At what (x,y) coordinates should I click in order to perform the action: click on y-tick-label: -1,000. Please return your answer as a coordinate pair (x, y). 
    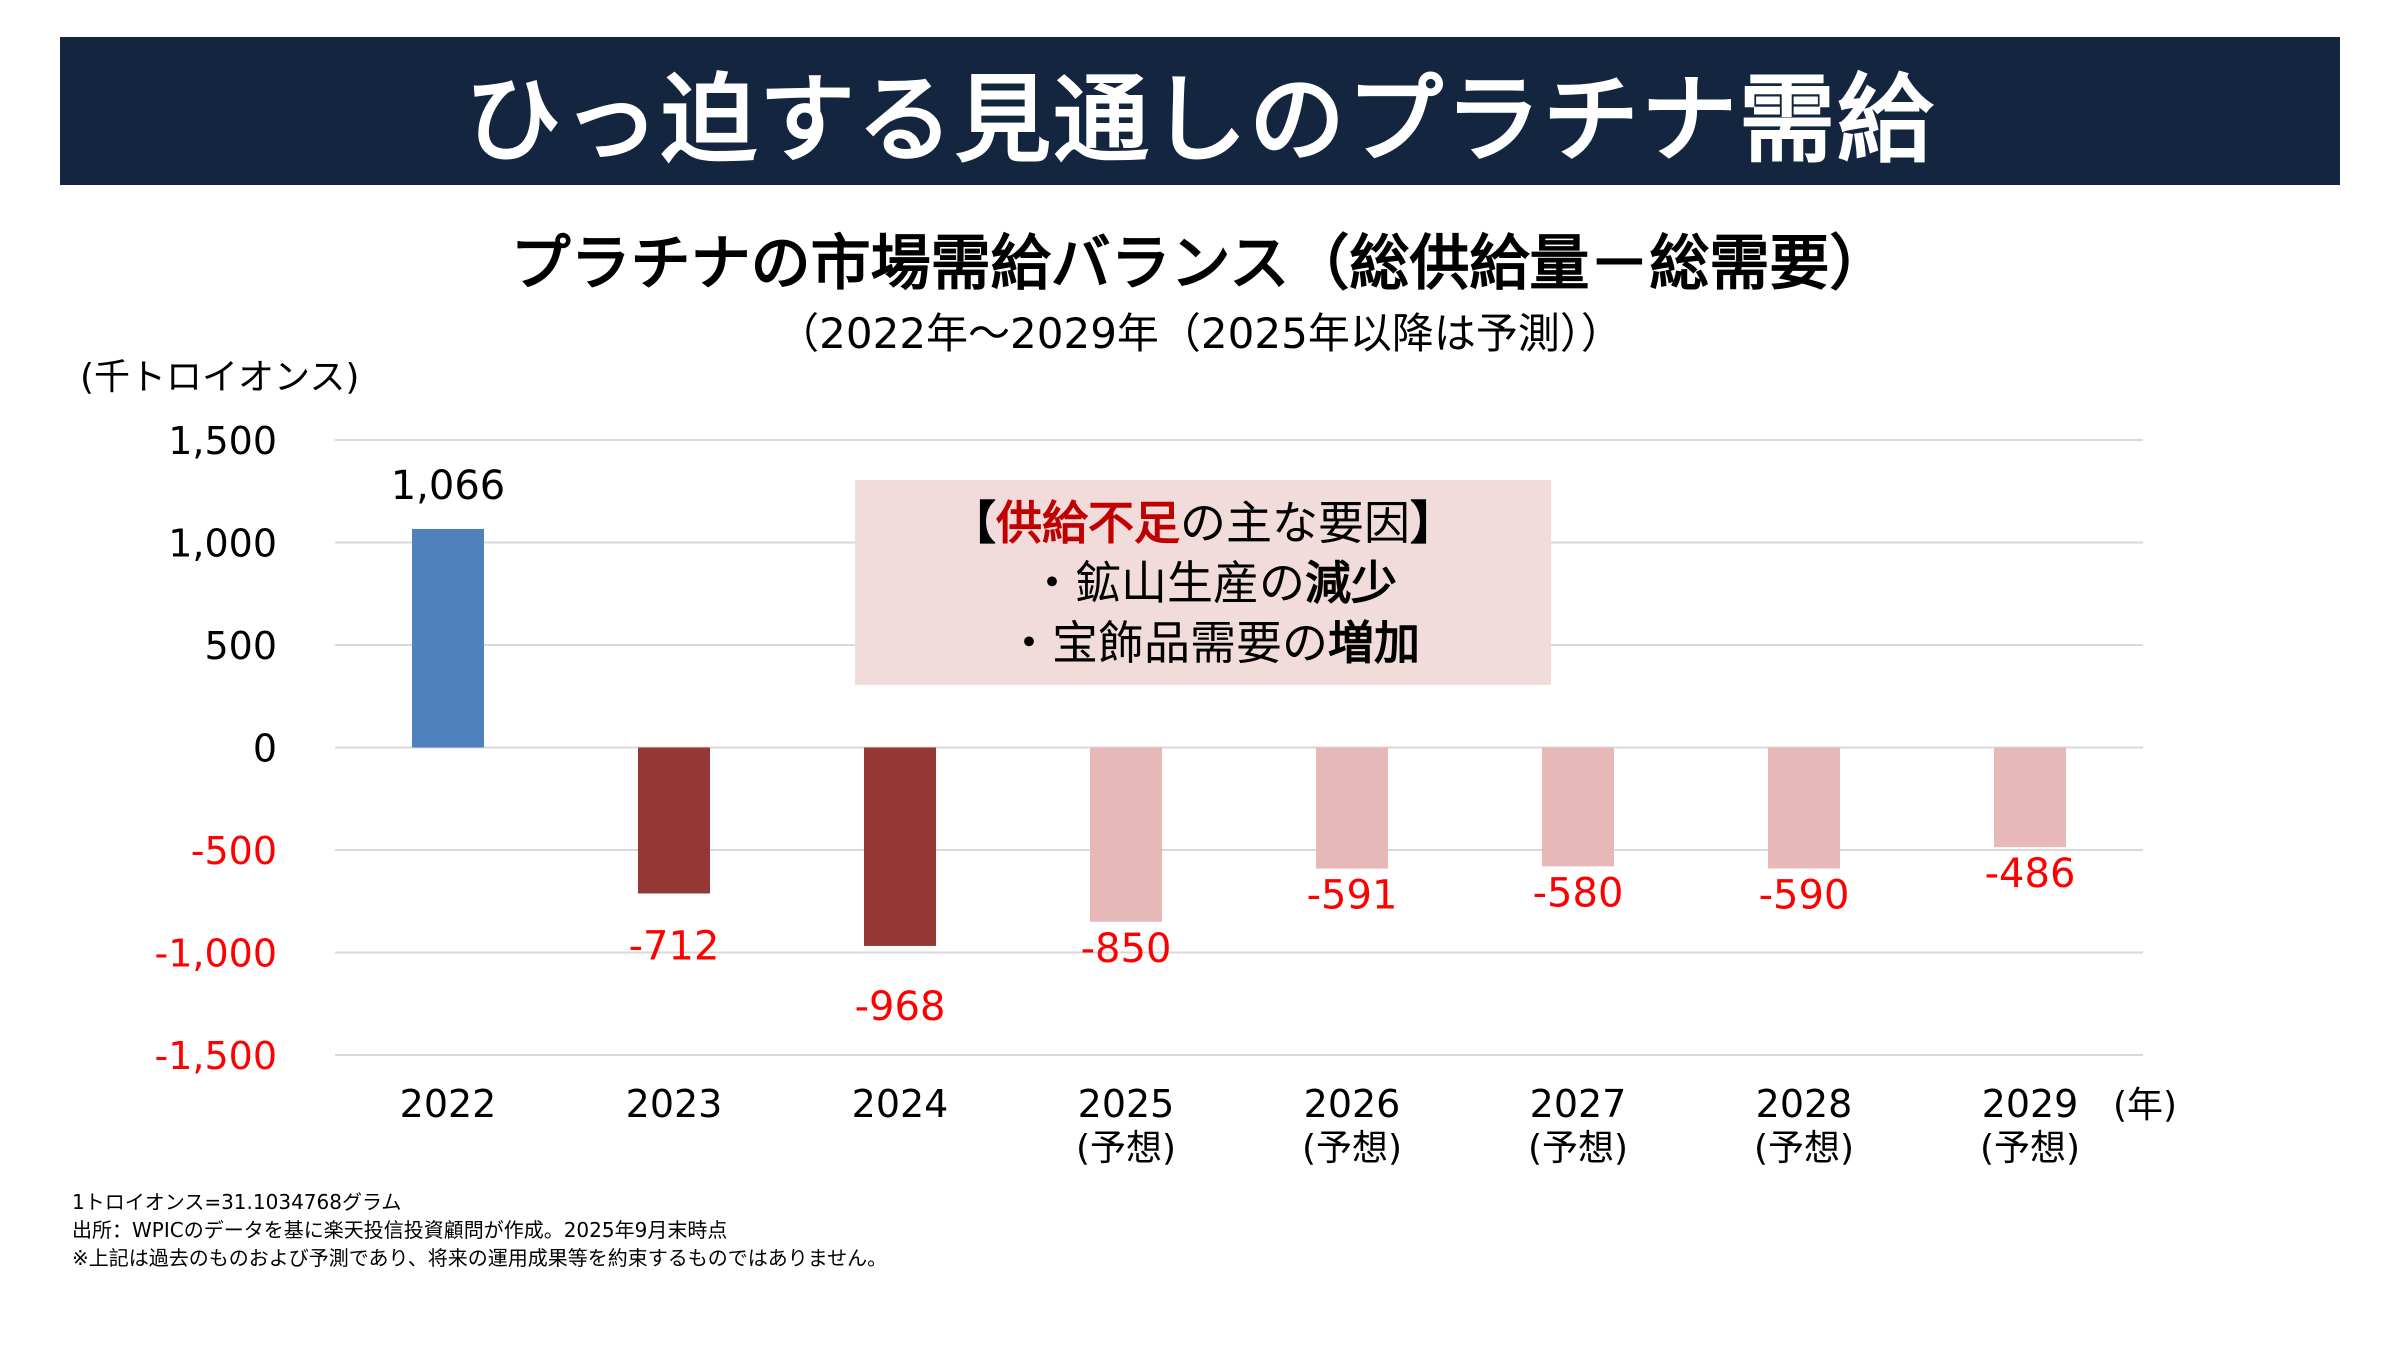
    Looking at the image, I should click on (216, 954).